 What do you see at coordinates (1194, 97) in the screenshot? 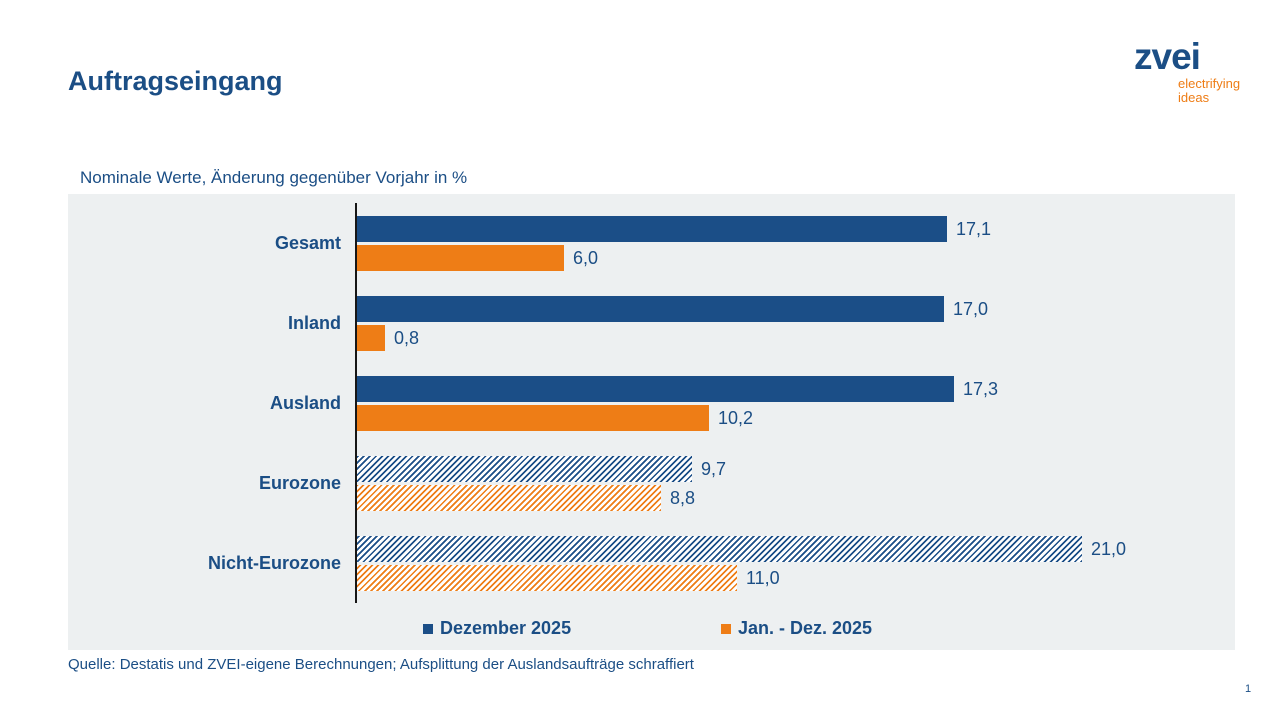
I see `zvei-logo-tagline-line2: ideas` at bounding box center [1194, 97].